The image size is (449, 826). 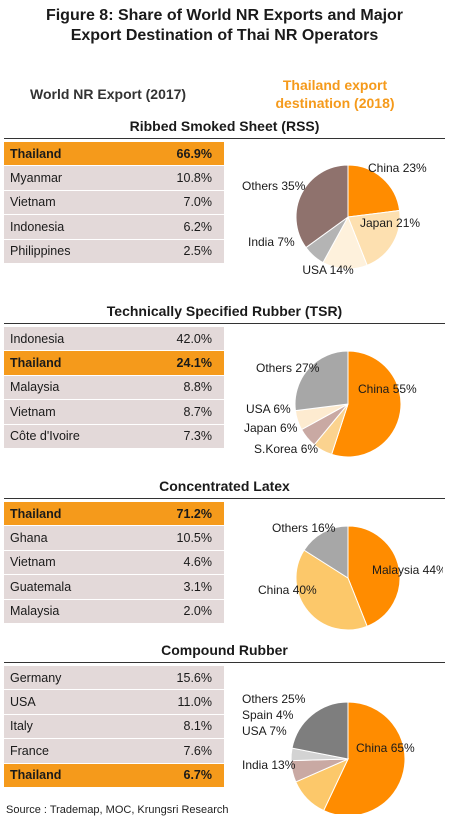 I want to click on world-export-header: World NR Export (2017), so click(x=108, y=94).